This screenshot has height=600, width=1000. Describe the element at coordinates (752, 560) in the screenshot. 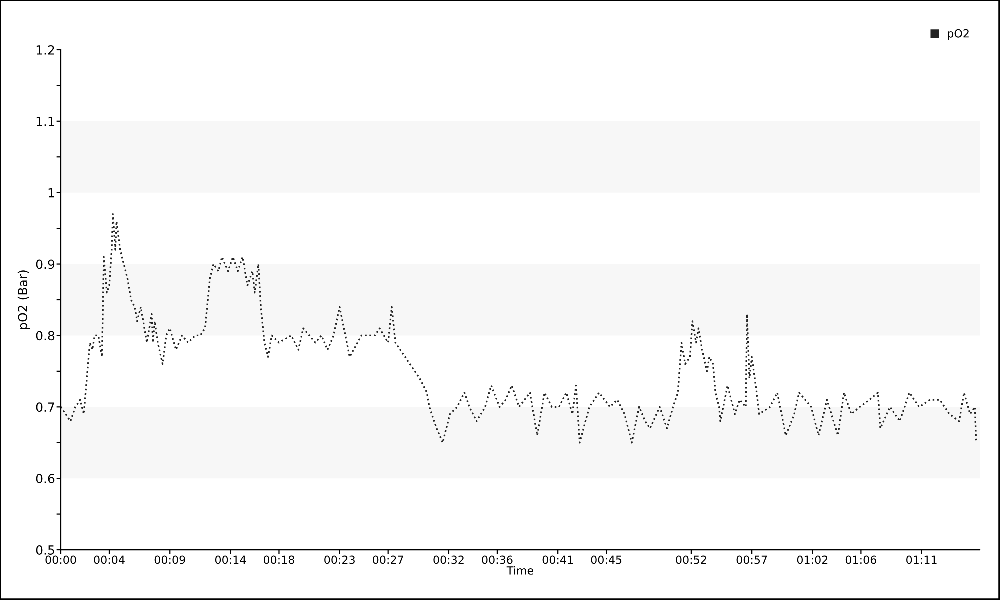

I see `x-tick-label: 00:57` at that location.